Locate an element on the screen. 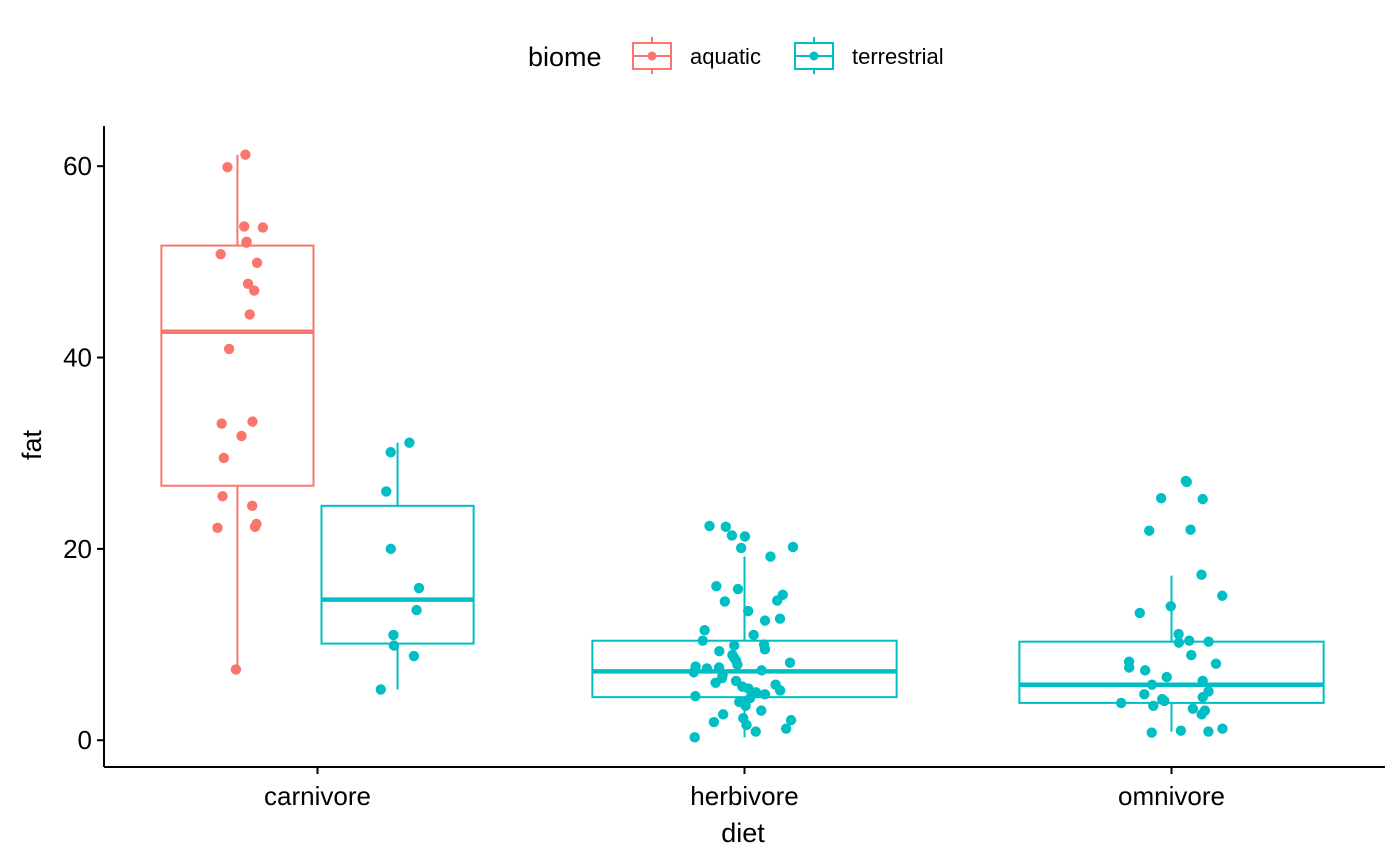 The height and width of the screenshot is (865, 1400). legend-item-aquatic: aquatic is located at coordinates (696, 55).